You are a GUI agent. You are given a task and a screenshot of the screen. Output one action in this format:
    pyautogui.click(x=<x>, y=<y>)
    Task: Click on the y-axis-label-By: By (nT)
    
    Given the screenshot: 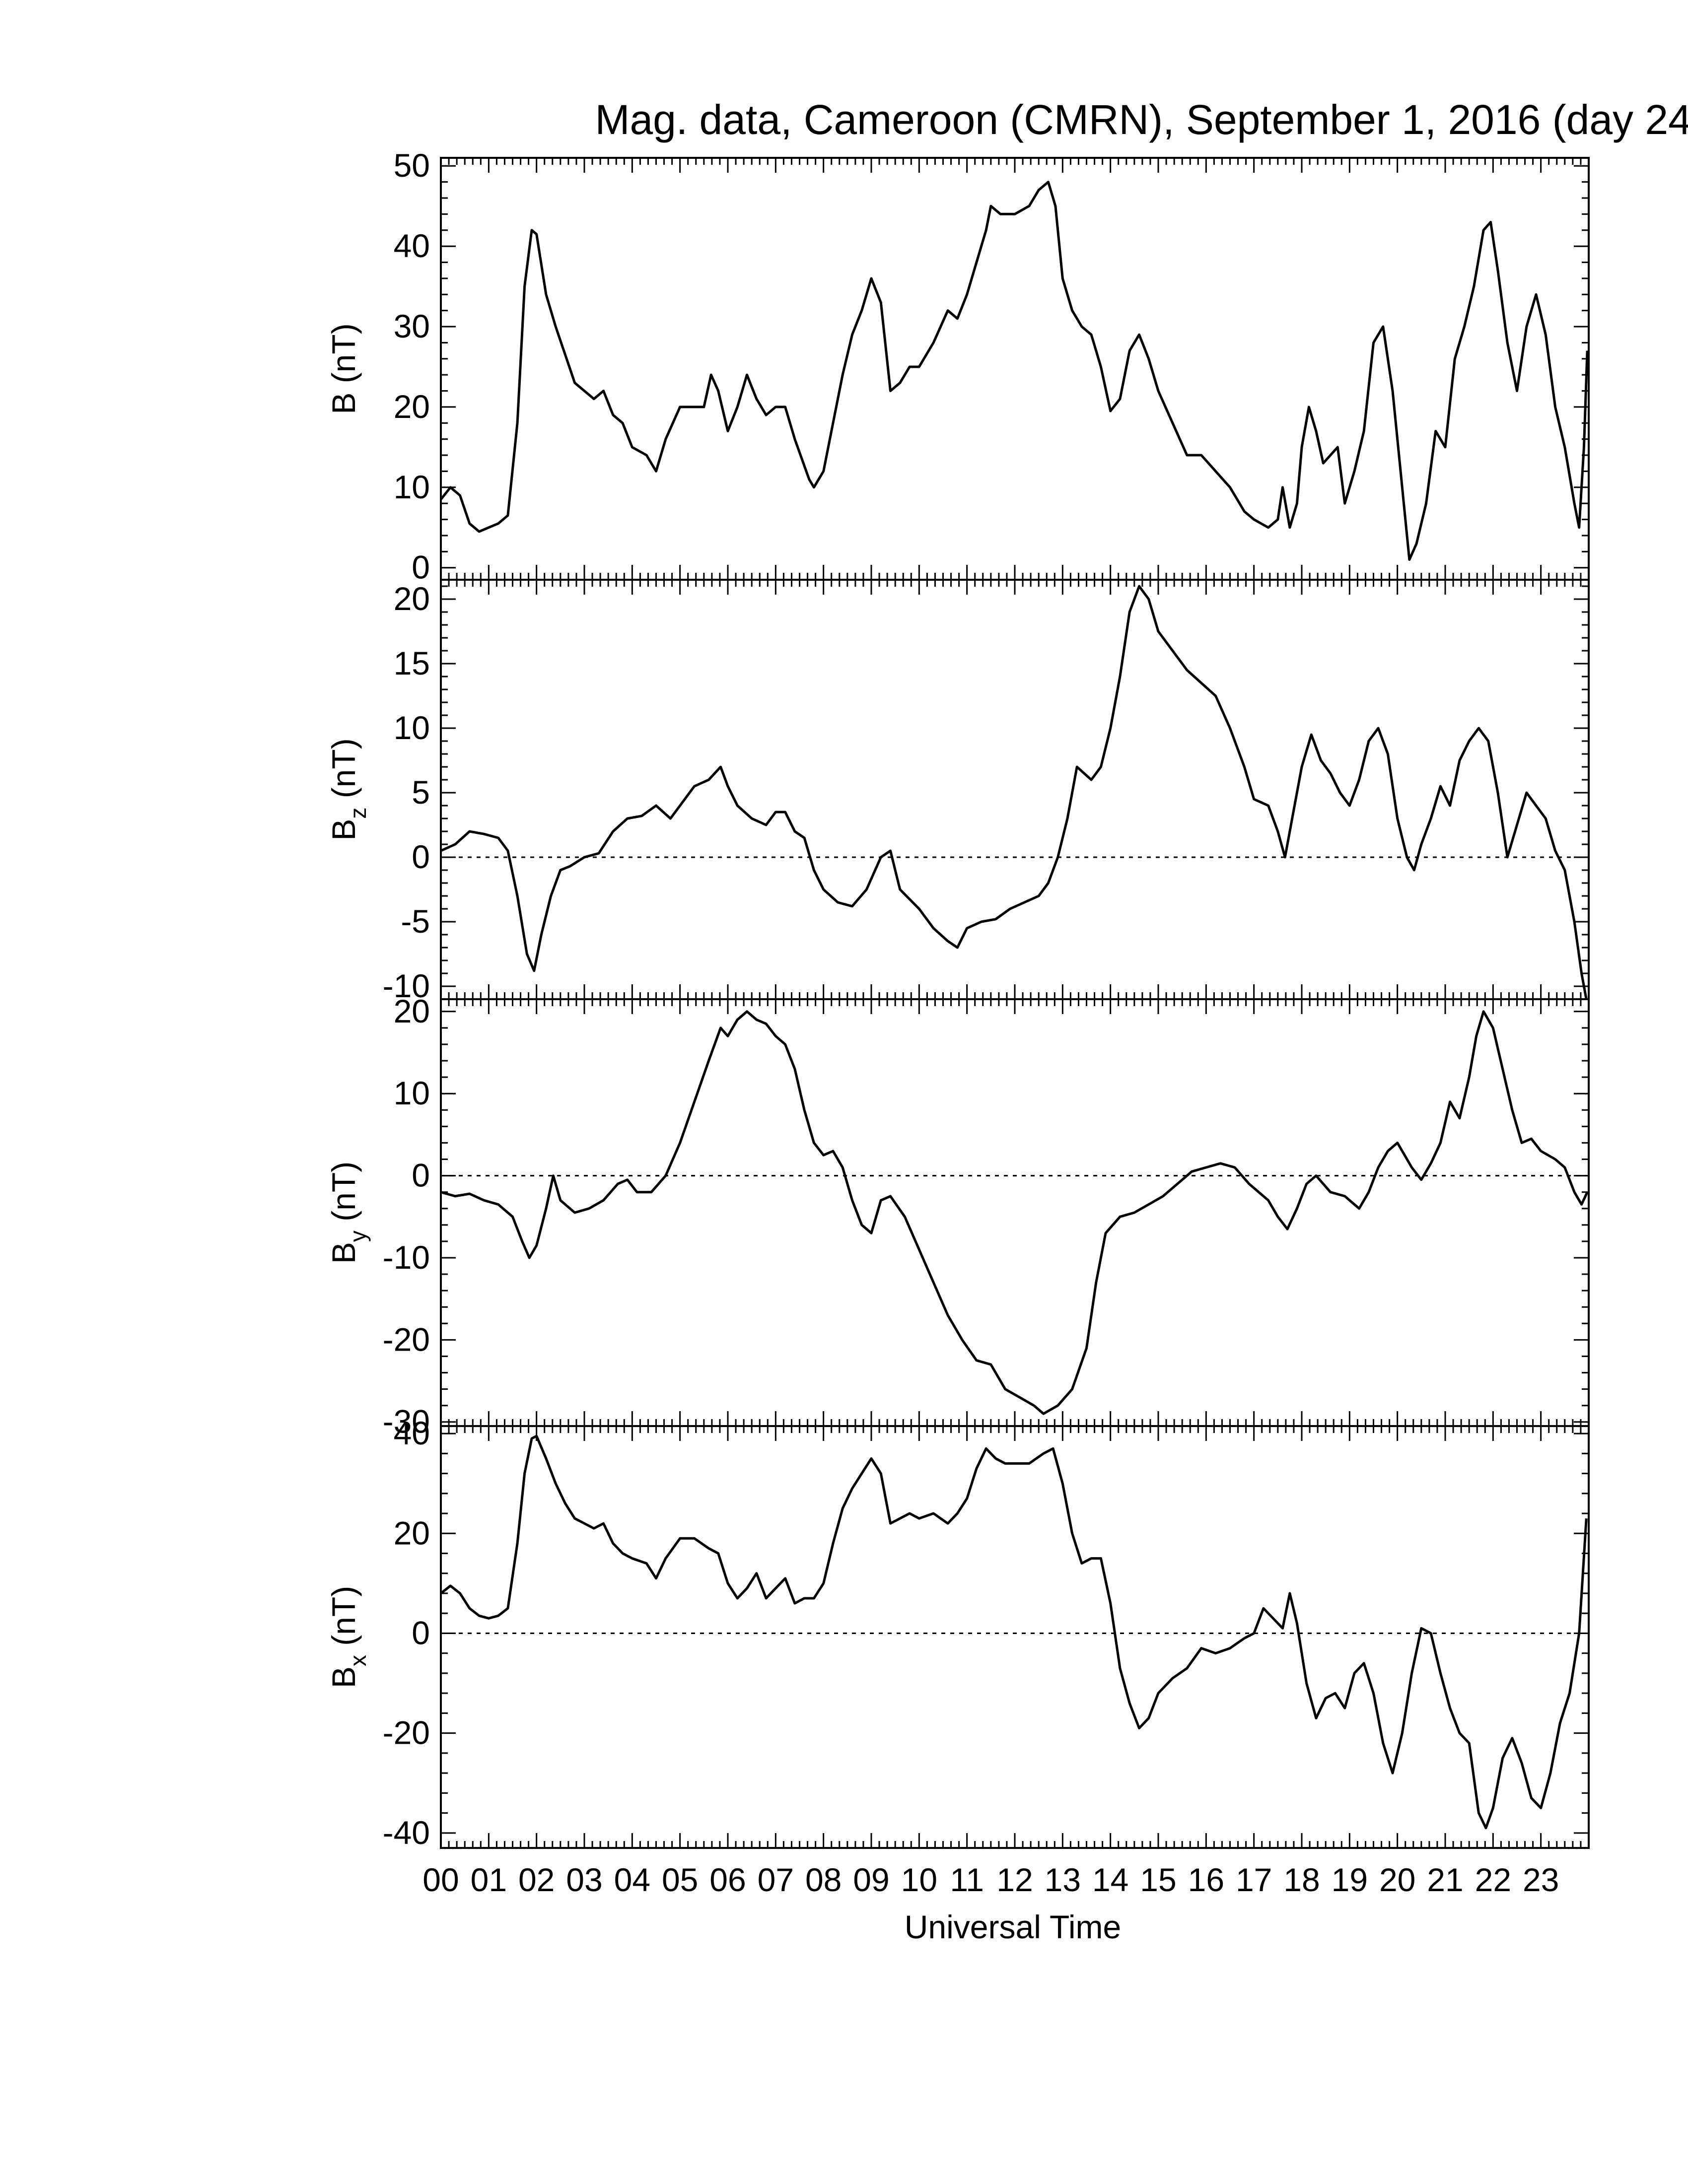 What is the action you would take?
    pyautogui.click(x=348, y=1212)
    